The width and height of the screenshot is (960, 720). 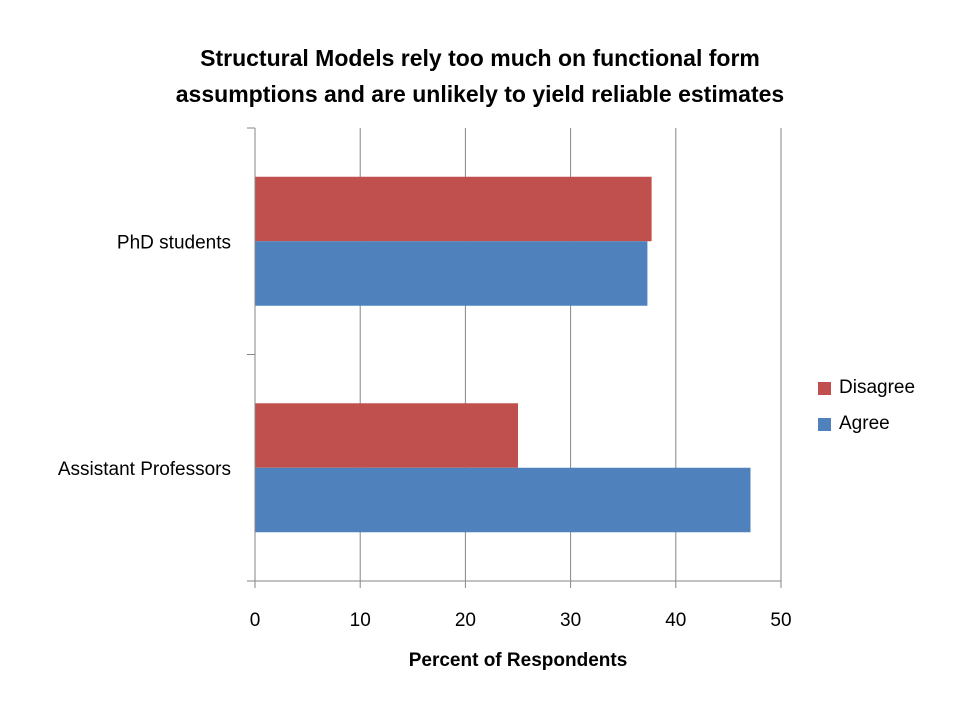 What do you see at coordinates (675, 620) in the screenshot?
I see `x-tick-label-40: 40` at bounding box center [675, 620].